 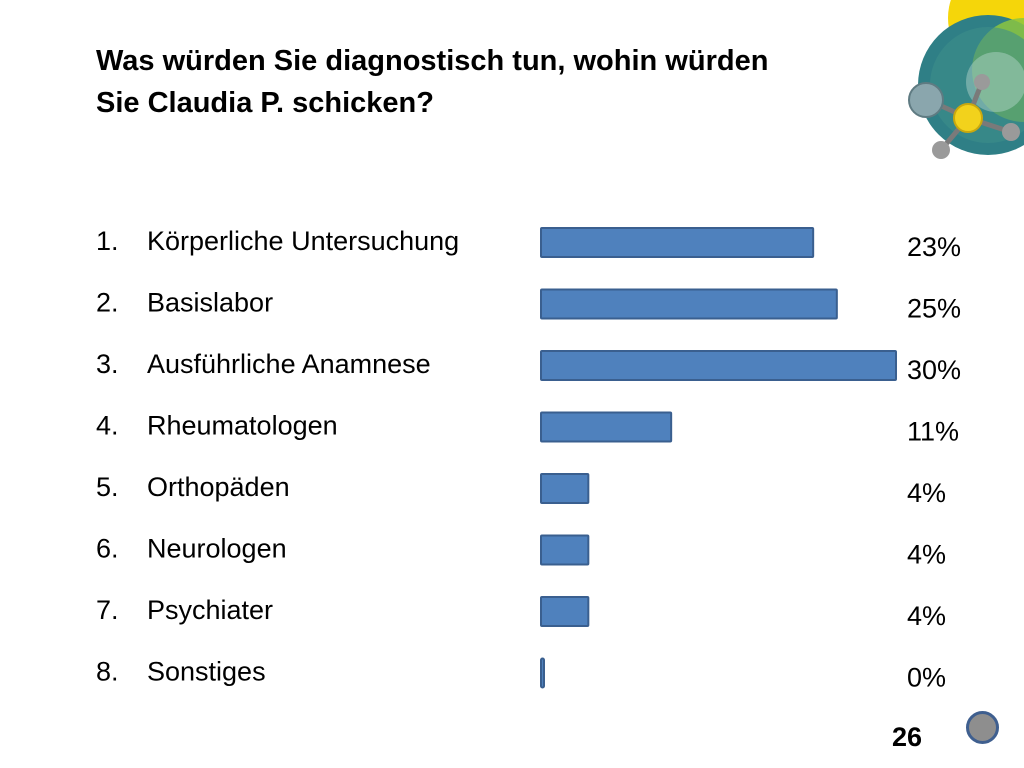 What do you see at coordinates (926, 555) in the screenshot?
I see `value-label-6: 4%` at bounding box center [926, 555].